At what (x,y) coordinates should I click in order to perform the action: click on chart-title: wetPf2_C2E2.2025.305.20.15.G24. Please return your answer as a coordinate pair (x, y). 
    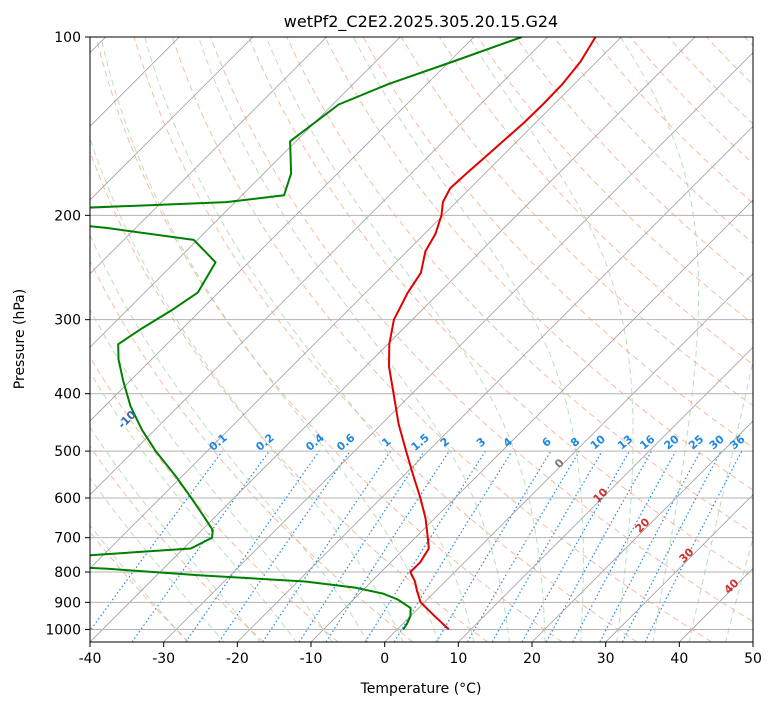
    Looking at the image, I should click on (421, 22).